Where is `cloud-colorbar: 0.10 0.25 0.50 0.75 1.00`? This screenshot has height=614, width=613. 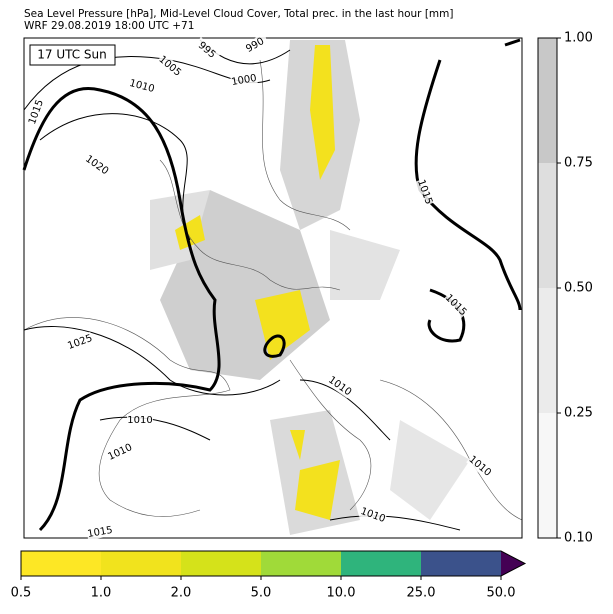 cloud-colorbar: 0.10 0.25 0.50 0.75 1.00 is located at coordinates (565, 288).